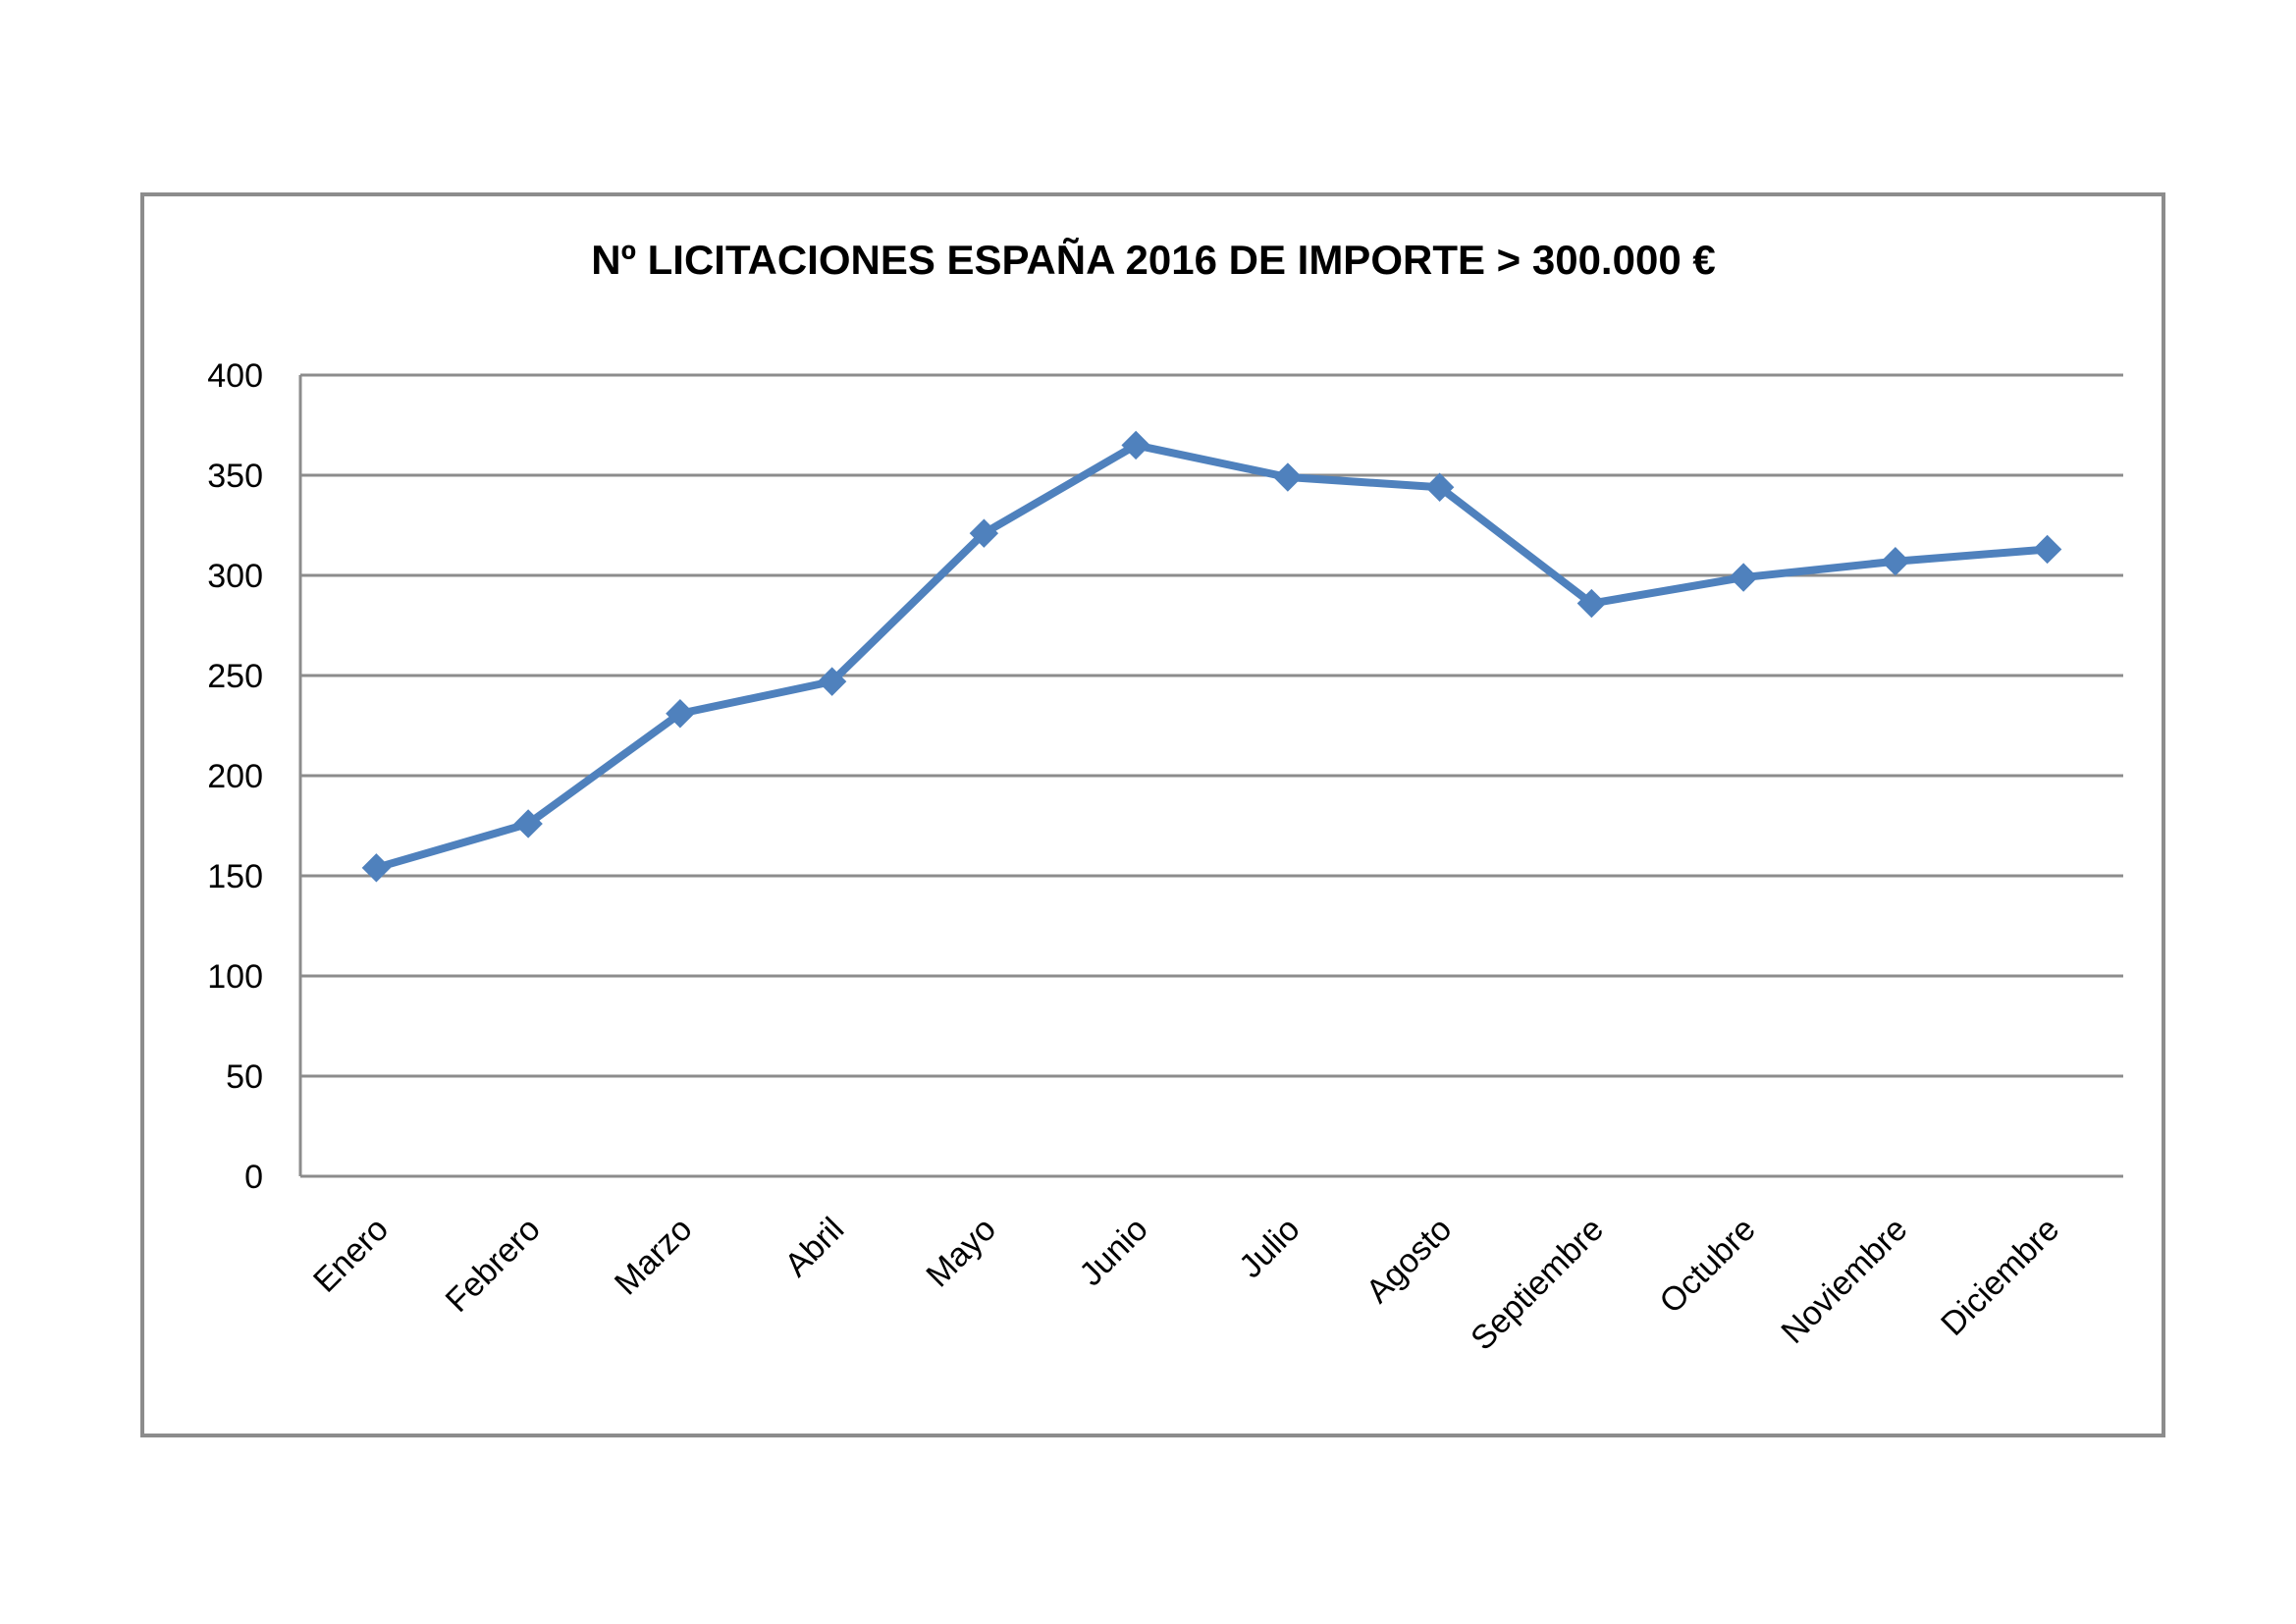 This screenshot has height=1624, width=2296. Describe the element at coordinates (1135, 445) in the screenshot. I see `data-point-junio` at that location.